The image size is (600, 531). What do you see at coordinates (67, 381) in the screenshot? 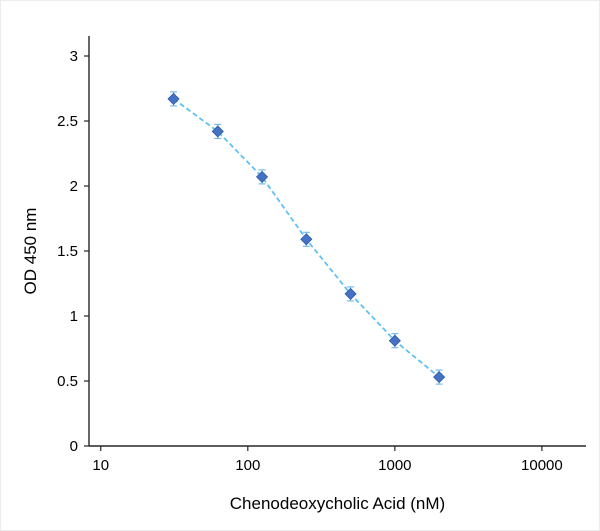
I see `y-tick-label: 0.5` at bounding box center [67, 381].